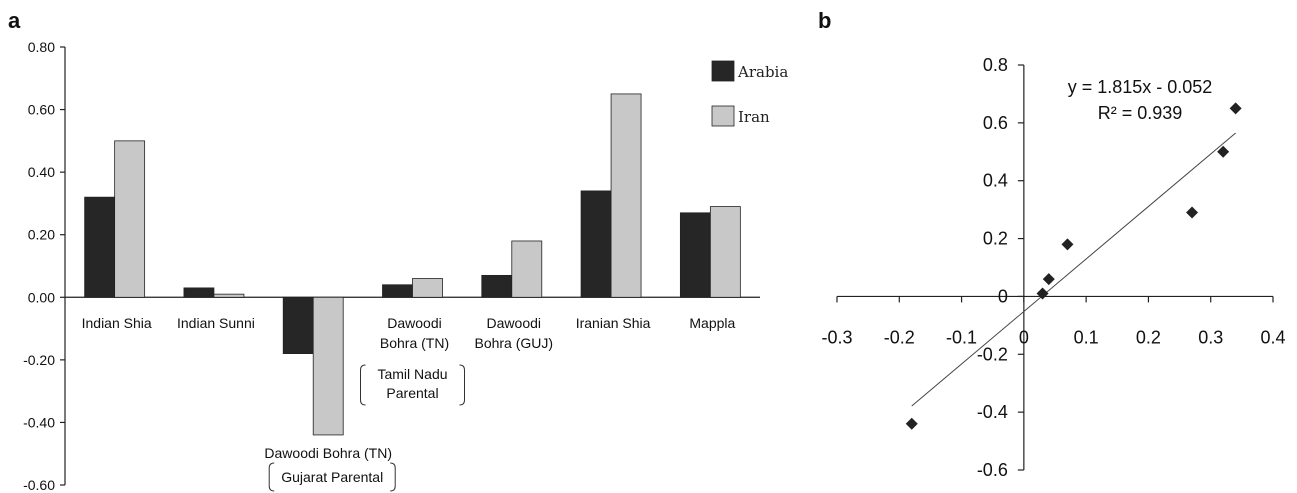 The width and height of the screenshot is (1297, 493). I want to click on y-tick-label: 0.8, so click(995, 65).